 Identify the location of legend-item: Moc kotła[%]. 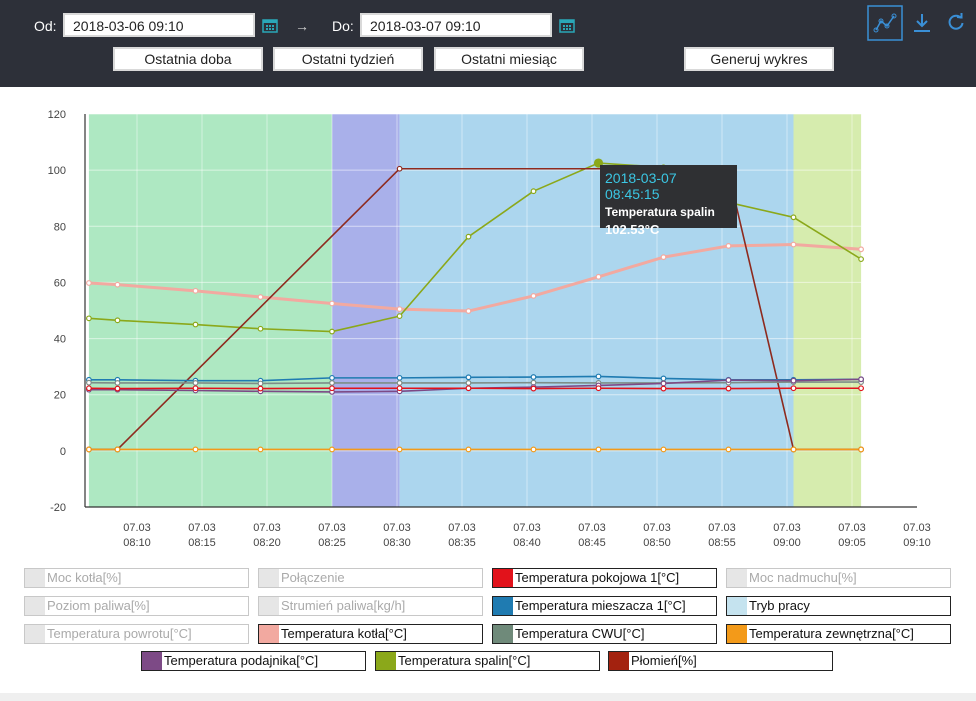
(136, 578).